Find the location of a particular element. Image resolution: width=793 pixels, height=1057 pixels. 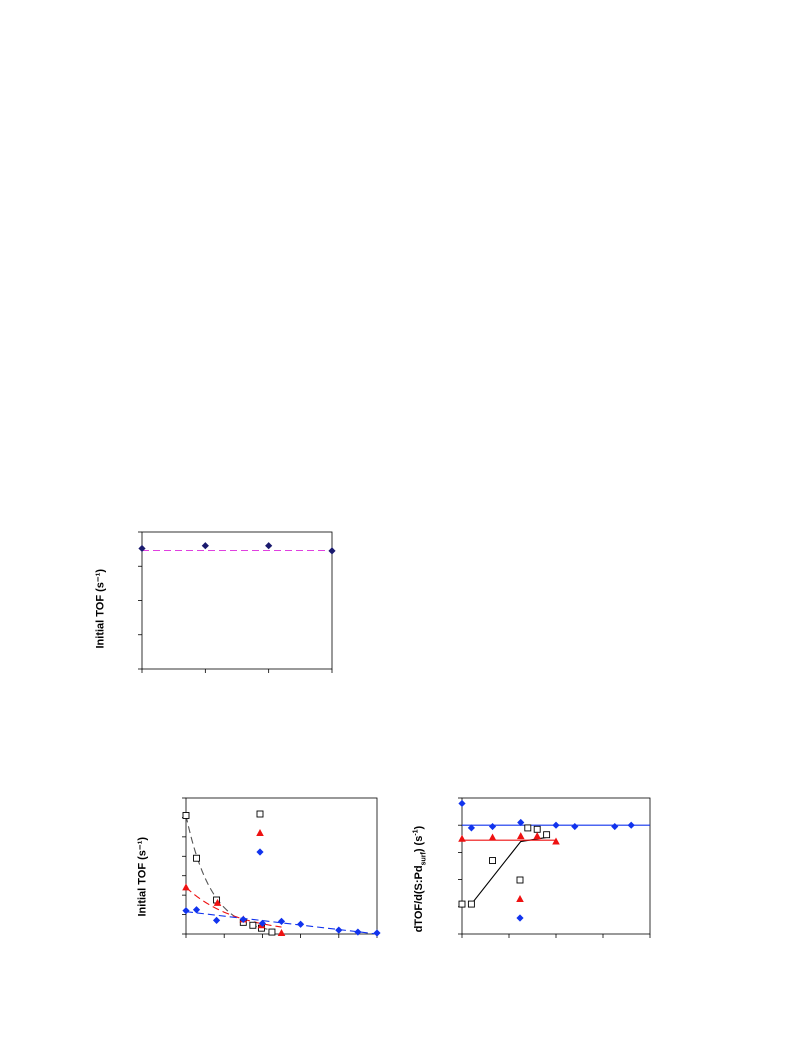

chart-top-svg is located at coordinates (237, 602).